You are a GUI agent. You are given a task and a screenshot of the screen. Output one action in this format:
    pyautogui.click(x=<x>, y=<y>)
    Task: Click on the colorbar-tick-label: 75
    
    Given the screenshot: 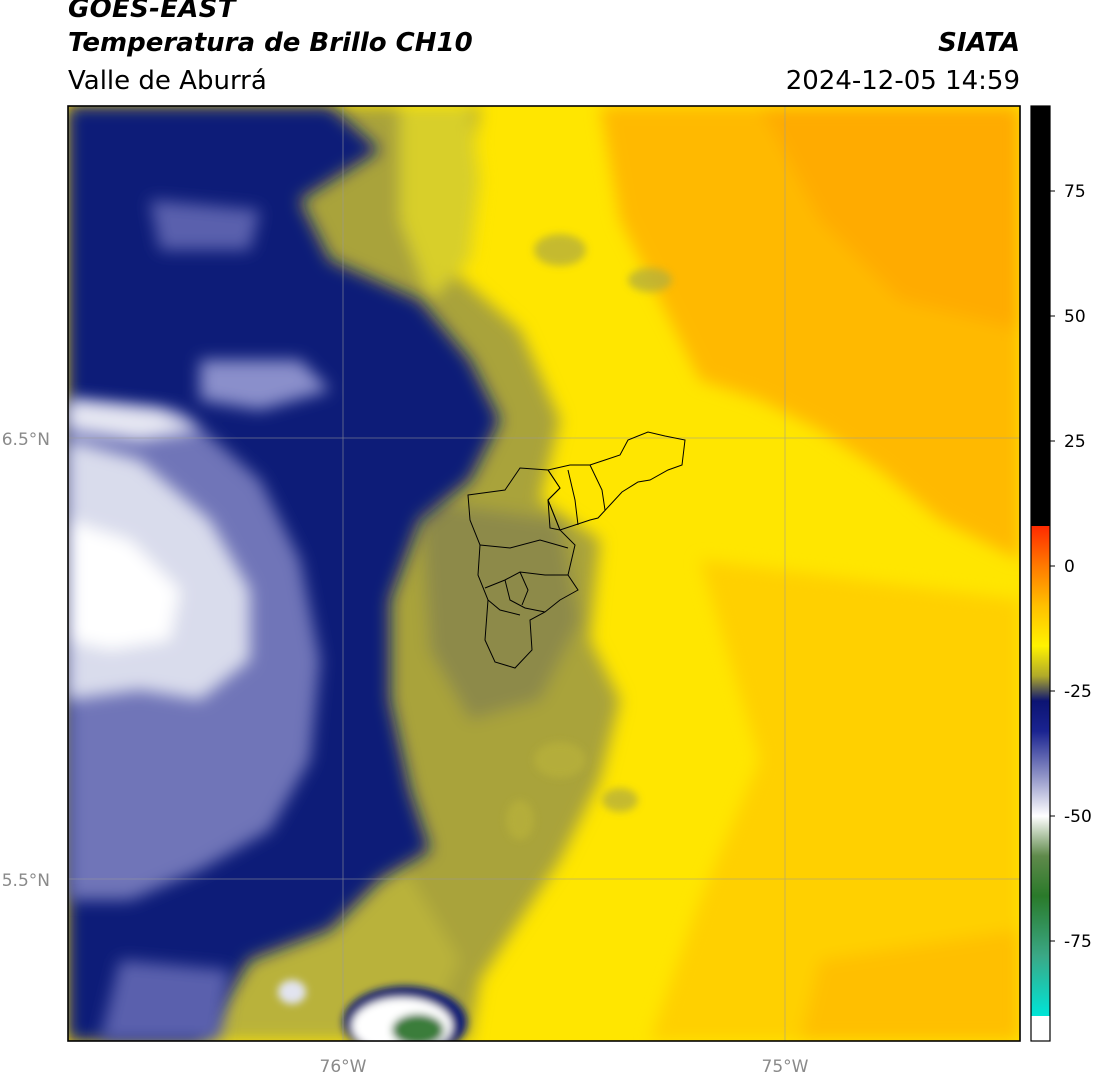 What is the action you would take?
    pyautogui.click(x=1075, y=192)
    